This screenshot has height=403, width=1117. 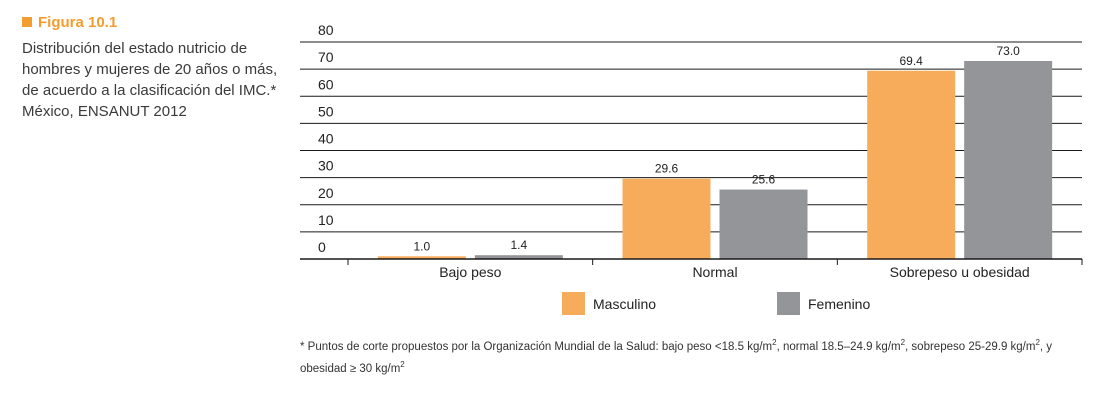 I want to click on y-tick-label: 0, so click(x=322, y=247).